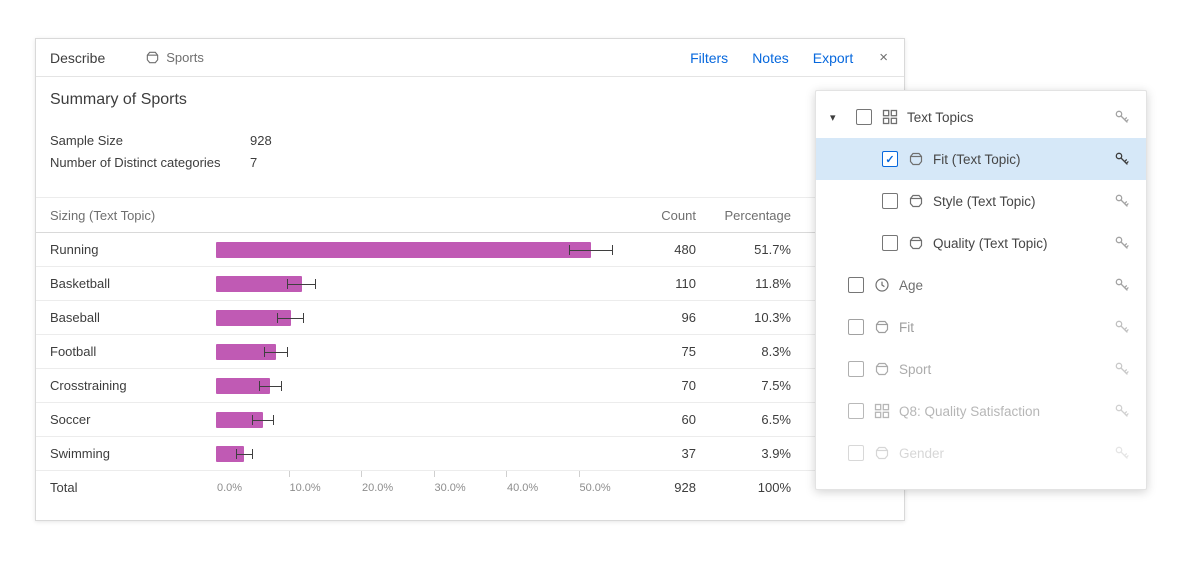  What do you see at coordinates (254, 162) in the screenshot?
I see `distinct-categories-value: 7` at bounding box center [254, 162].